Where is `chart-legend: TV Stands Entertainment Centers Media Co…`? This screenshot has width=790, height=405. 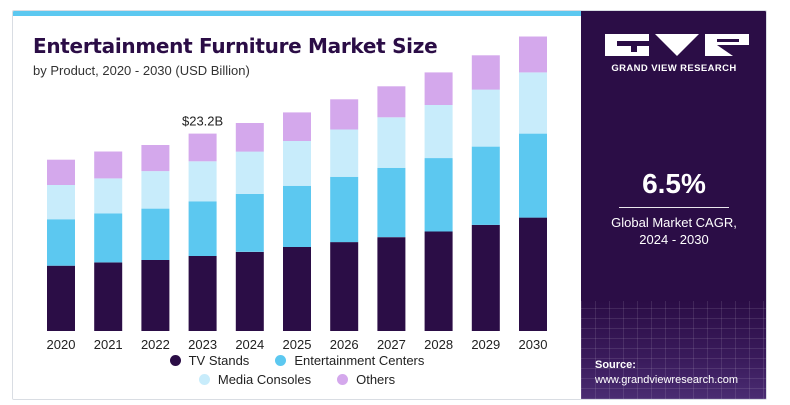
chart-legend: TV Stands Entertainment Centers Media Co… is located at coordinates (297, 370).